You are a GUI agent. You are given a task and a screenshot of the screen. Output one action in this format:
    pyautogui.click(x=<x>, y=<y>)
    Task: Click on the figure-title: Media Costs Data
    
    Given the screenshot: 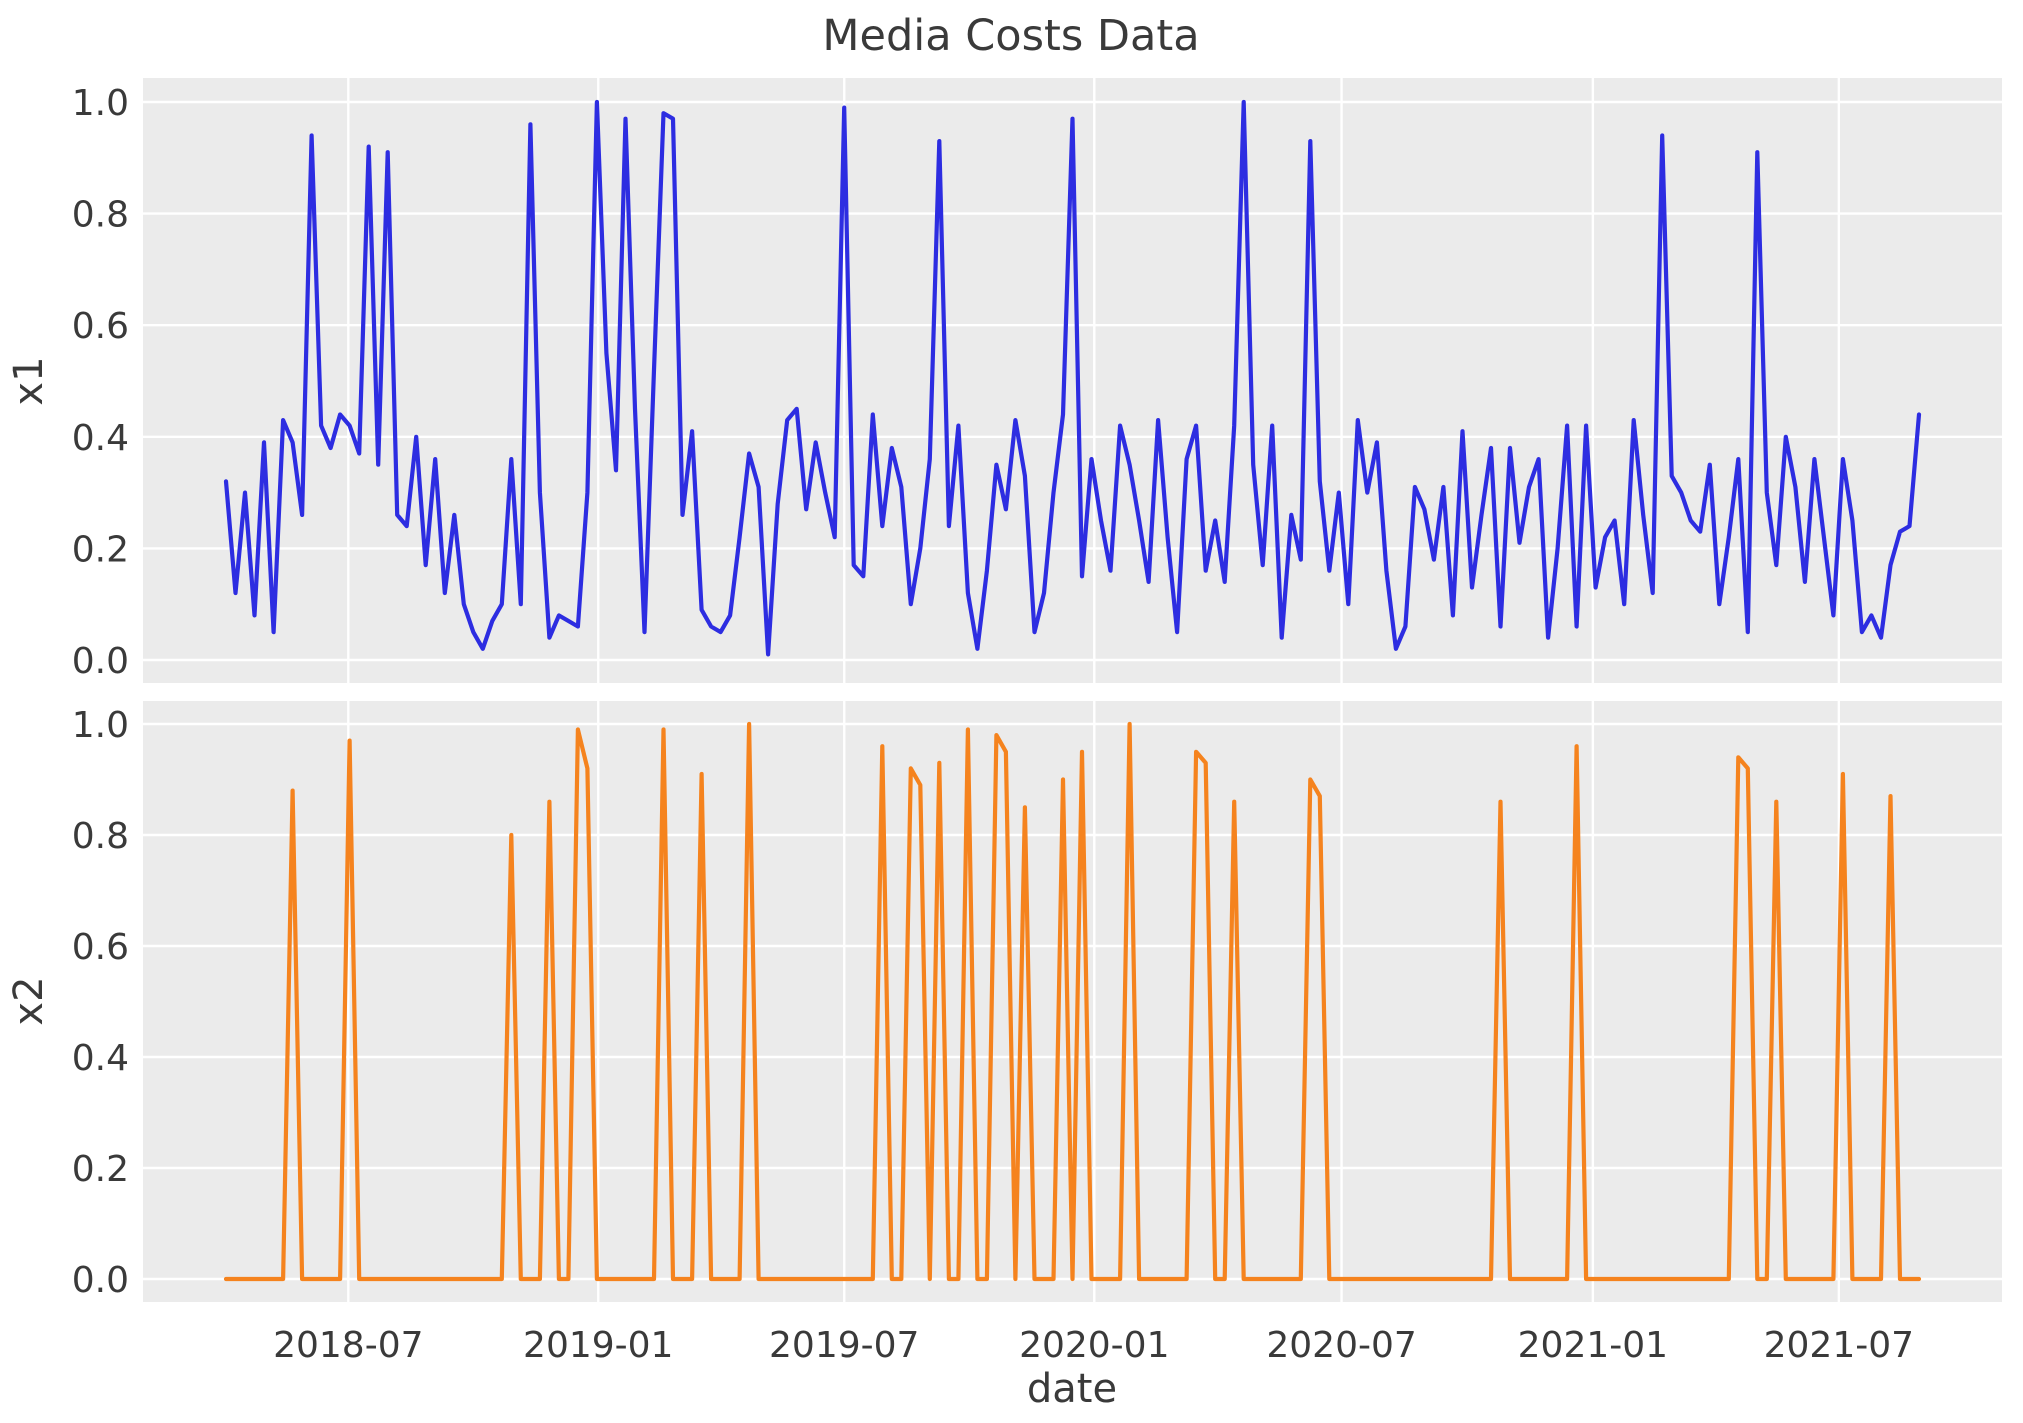 What is the action you would take?
    pyautogui.click(x=1010, y=36)
    